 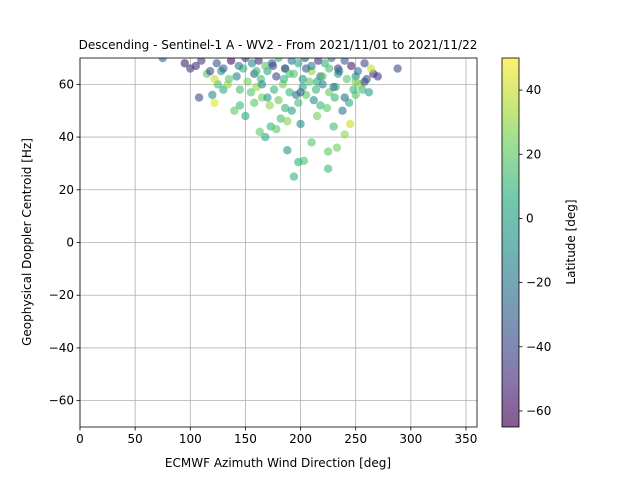 I want to click on x-tick-label: 350, so click(x=466, y=439).